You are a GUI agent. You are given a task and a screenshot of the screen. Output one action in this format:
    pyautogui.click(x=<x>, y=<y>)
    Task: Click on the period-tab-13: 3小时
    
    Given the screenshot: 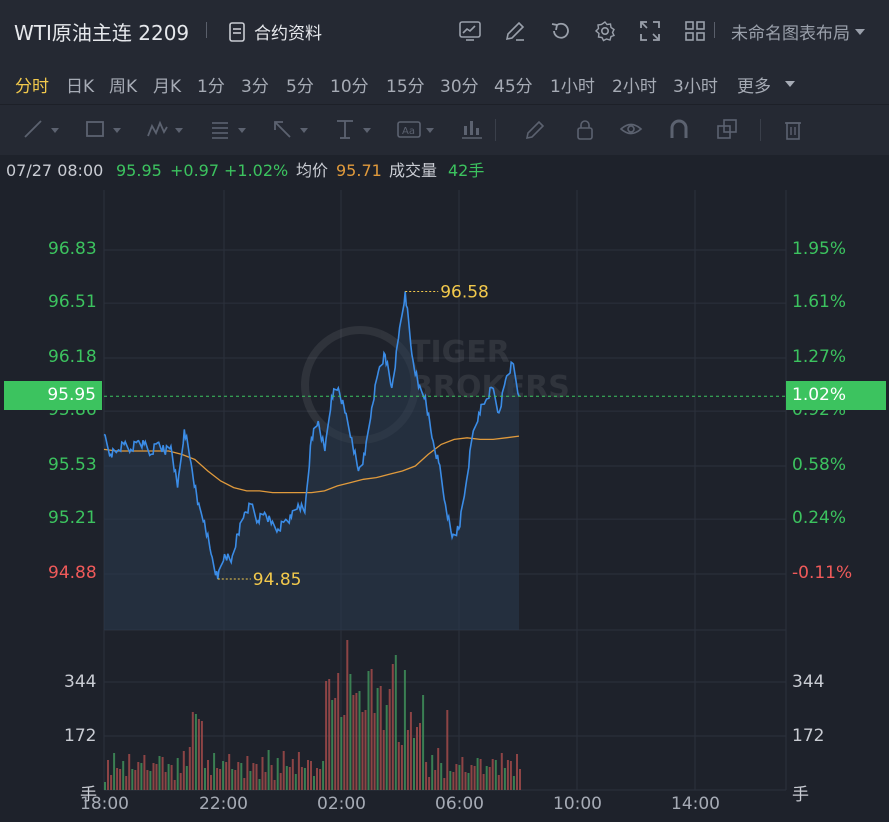 What is the action you would take?
    pyautogui.click(x=695, y=87)
    